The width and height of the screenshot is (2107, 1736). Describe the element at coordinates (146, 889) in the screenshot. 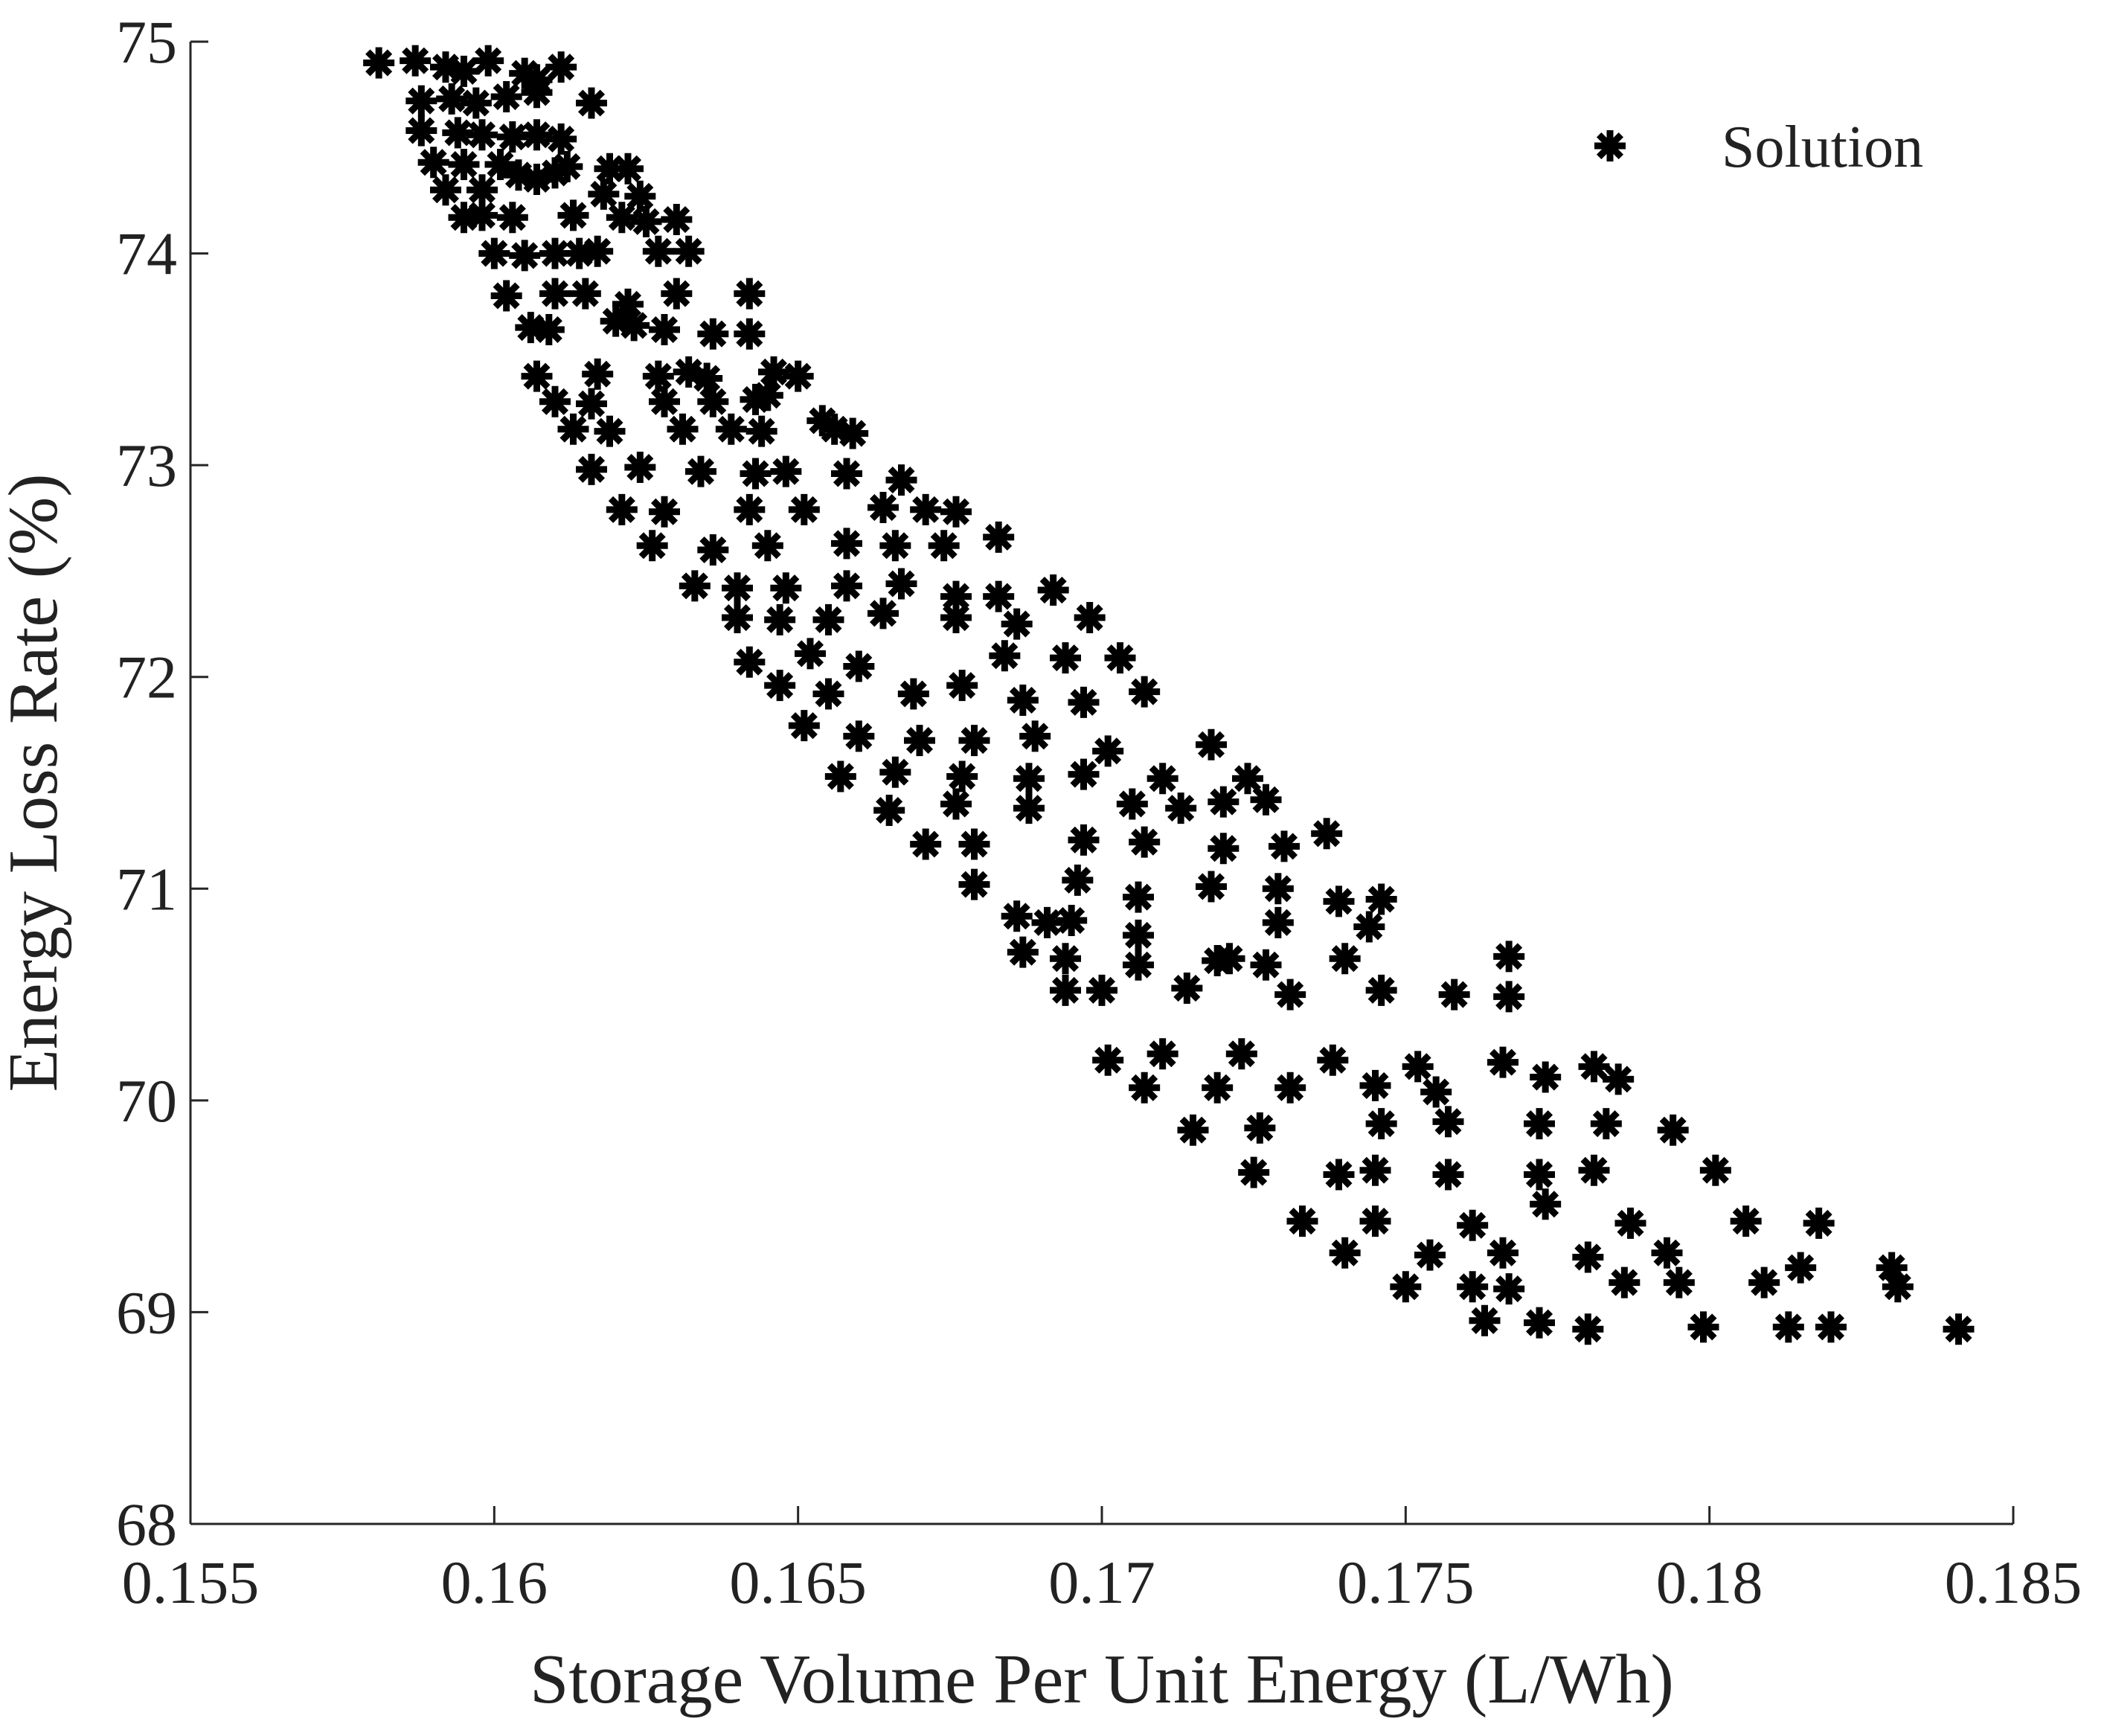

I see `y-tick-label: 71` at that location.